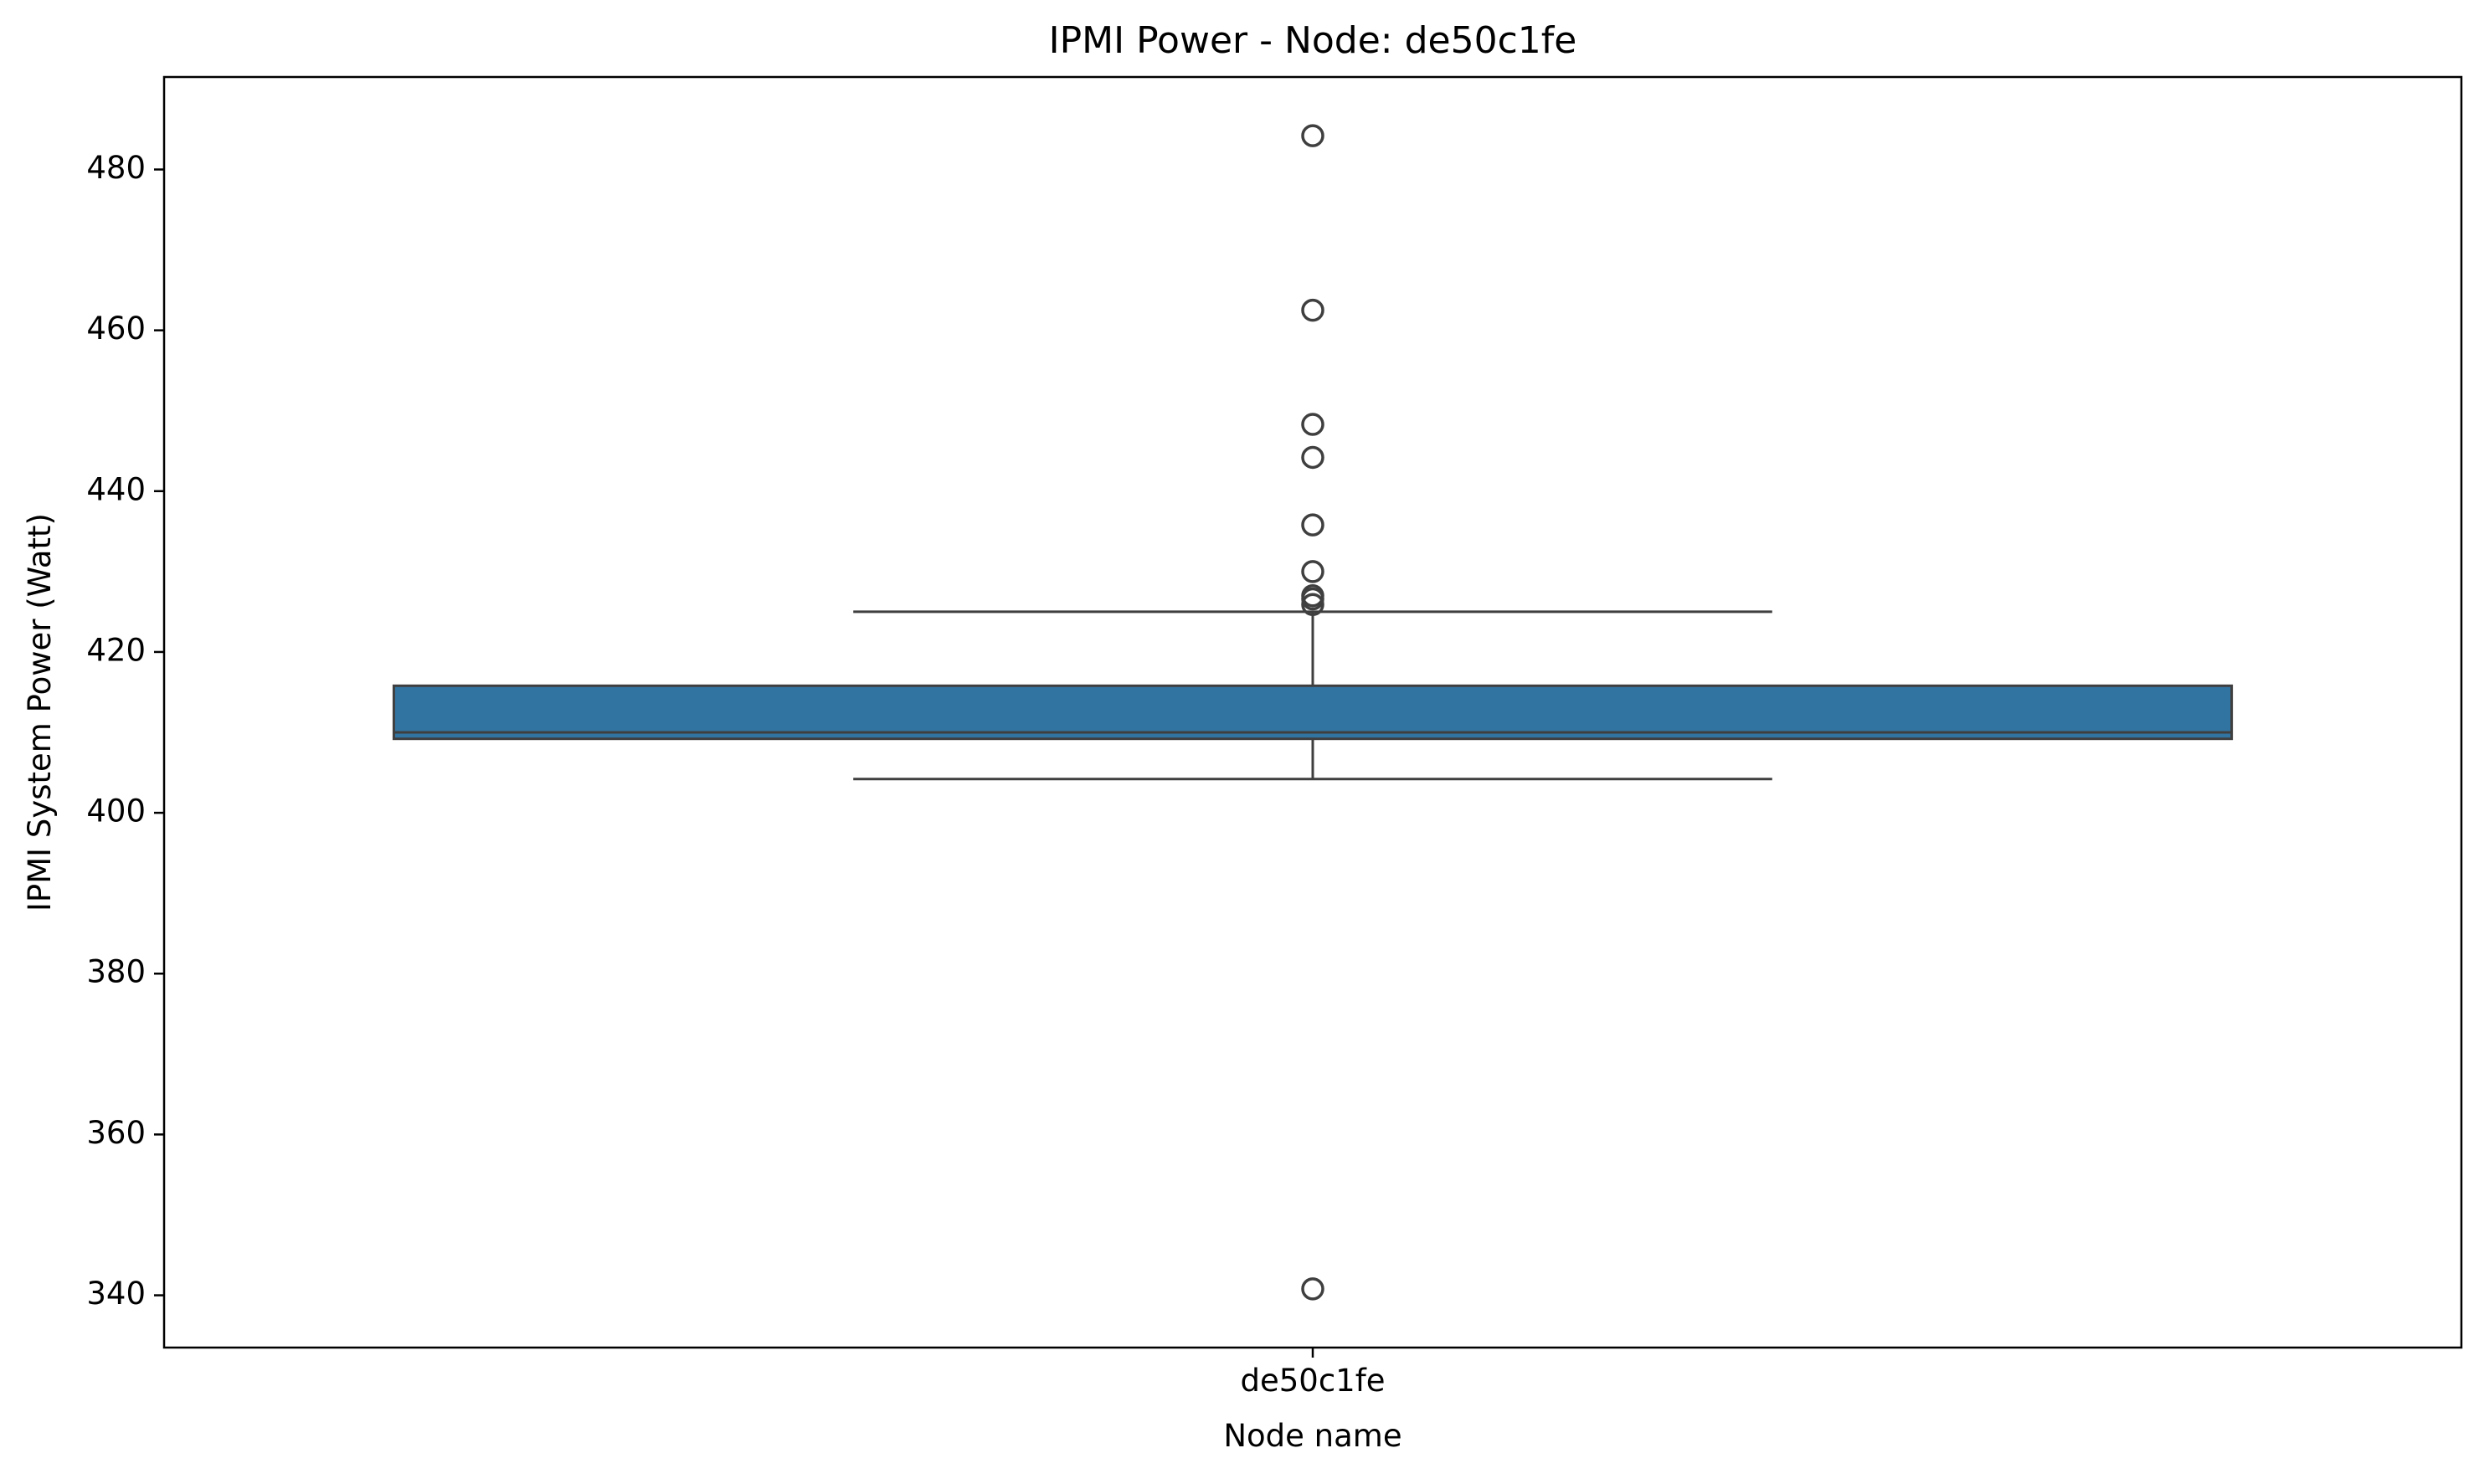  Describe the element at coordinates (116, 168) in the screenshot. I see `y-tick-label: 480` at that location.